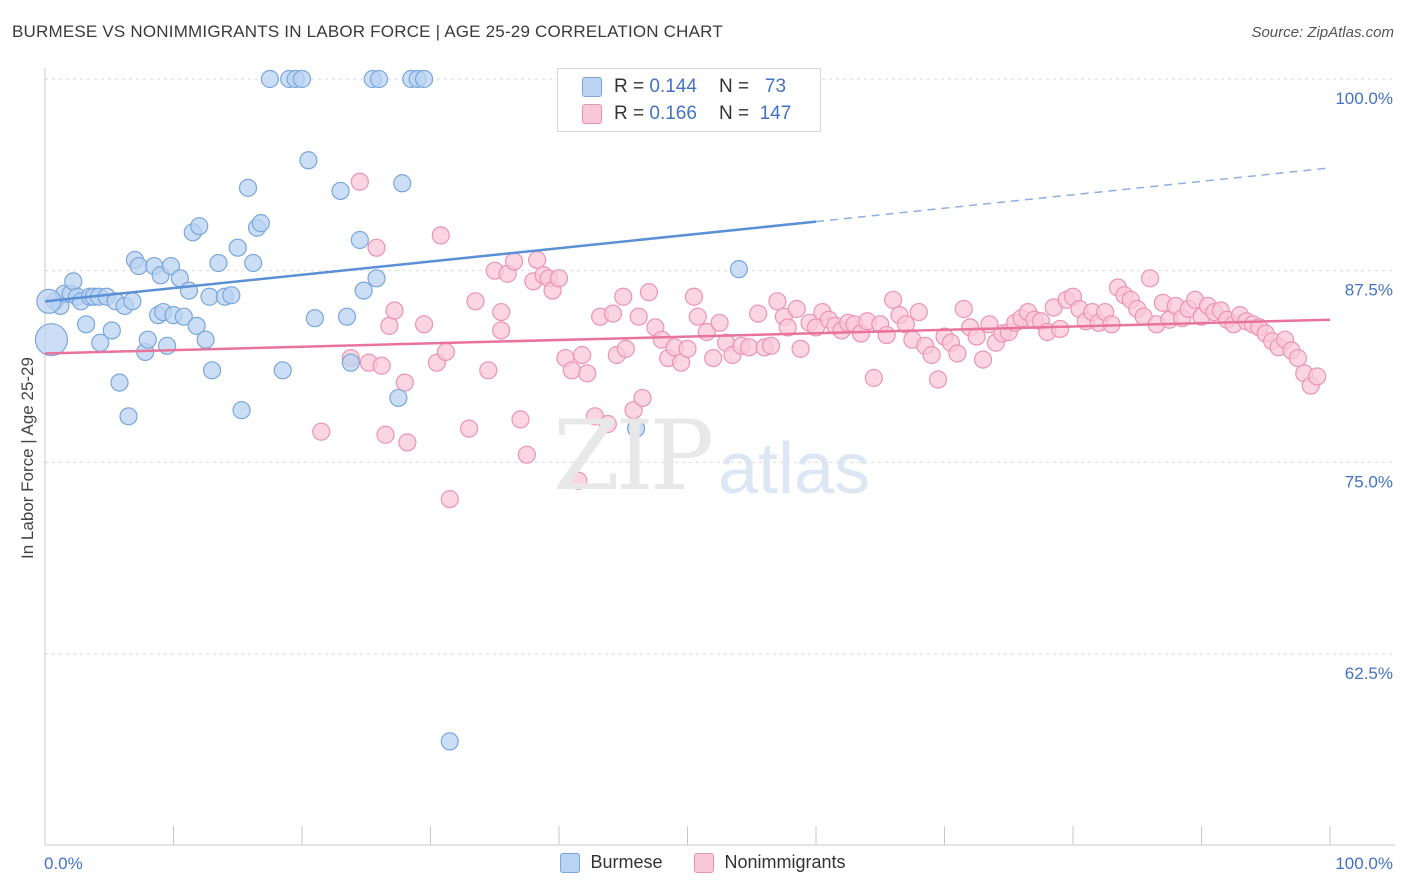 The height and width of the screenshot is (892, 1406). Describe the element at coordinates (775, 113) in the screenshot. I see `legend-n-value: 147` at that location.